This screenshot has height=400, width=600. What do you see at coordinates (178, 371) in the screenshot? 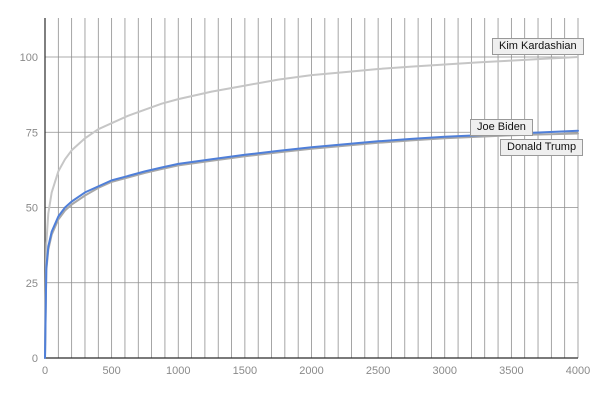
I see `x-tick-label: 1000` at bounding box center [178, 371].